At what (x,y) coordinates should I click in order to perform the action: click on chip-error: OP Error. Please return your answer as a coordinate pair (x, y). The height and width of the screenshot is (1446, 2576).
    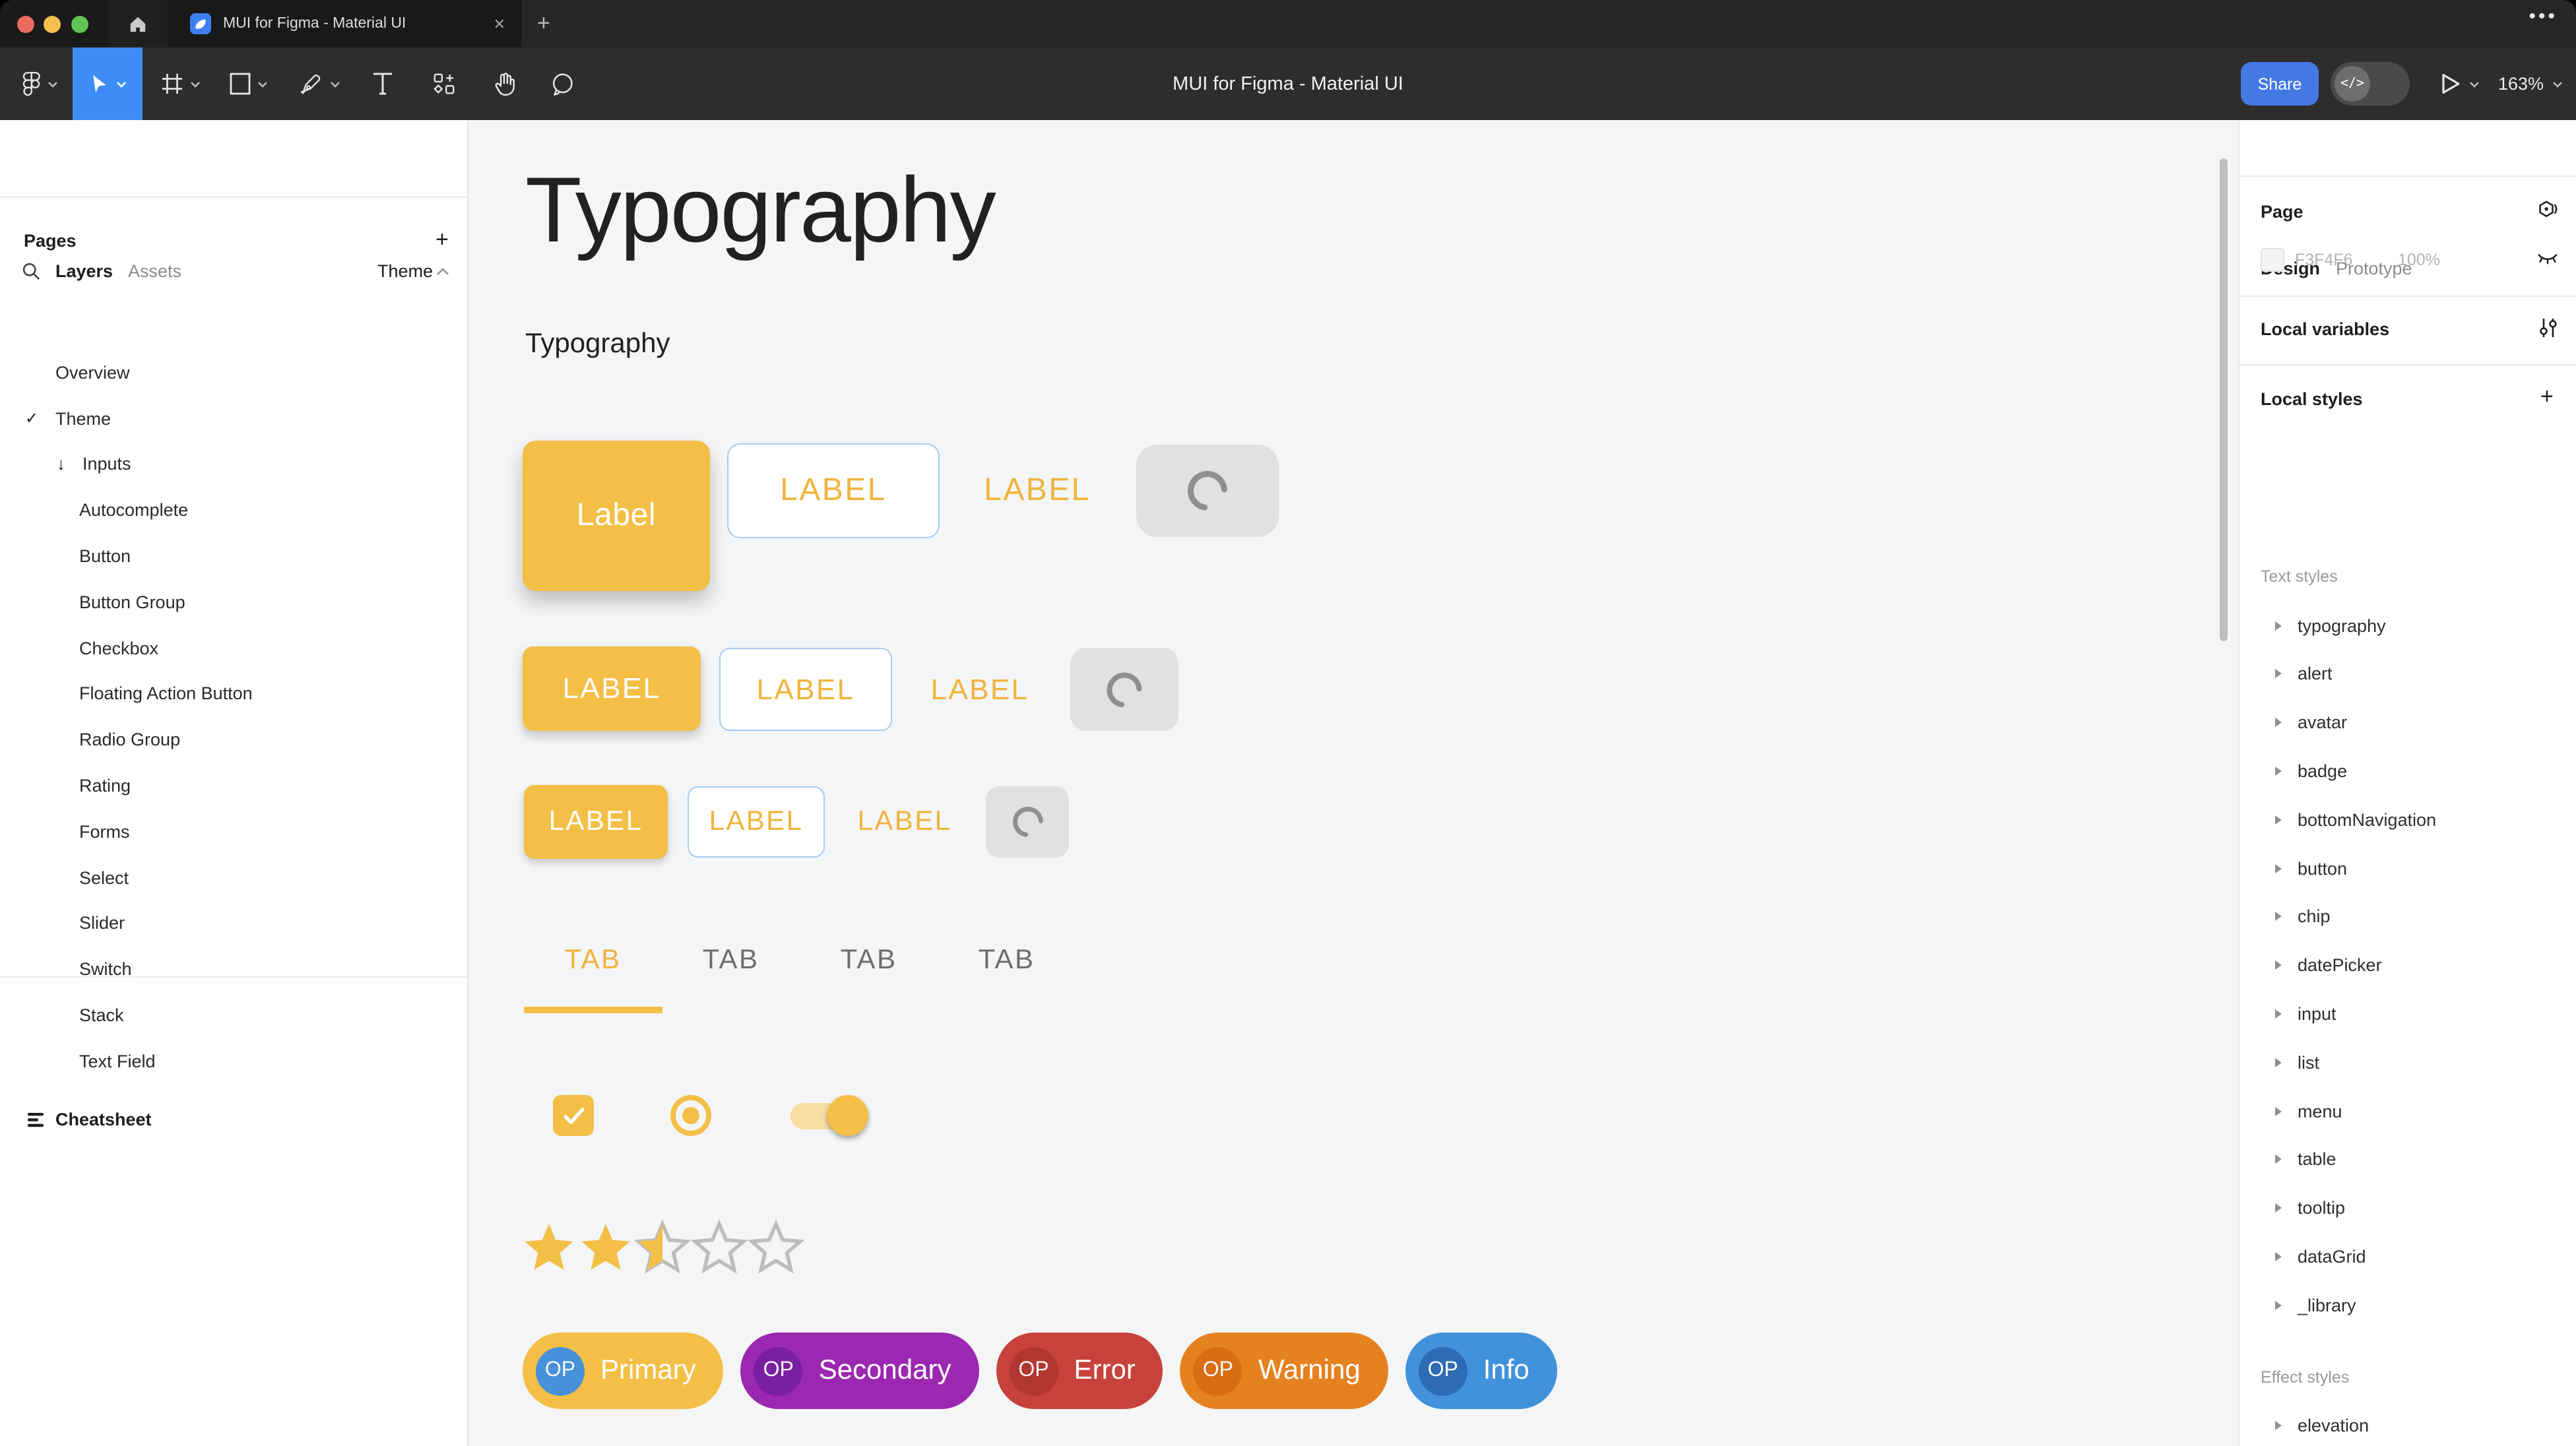
    Looking at the image, I should click on (1079, 1371).